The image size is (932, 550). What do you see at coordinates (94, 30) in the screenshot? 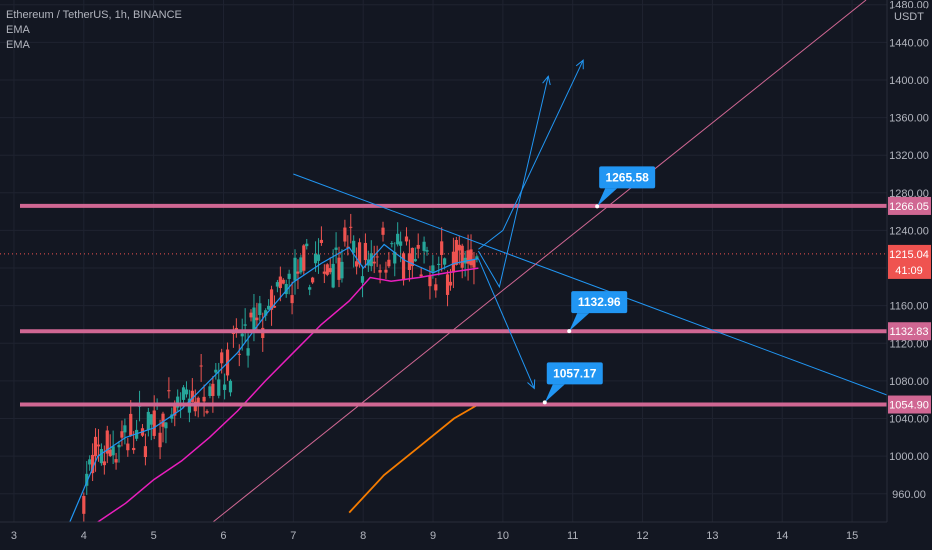
I see `chart-legend: Ethereum / TetherUS, 1h, BINANCE EMA EMA` at bounding box center [94, 30].